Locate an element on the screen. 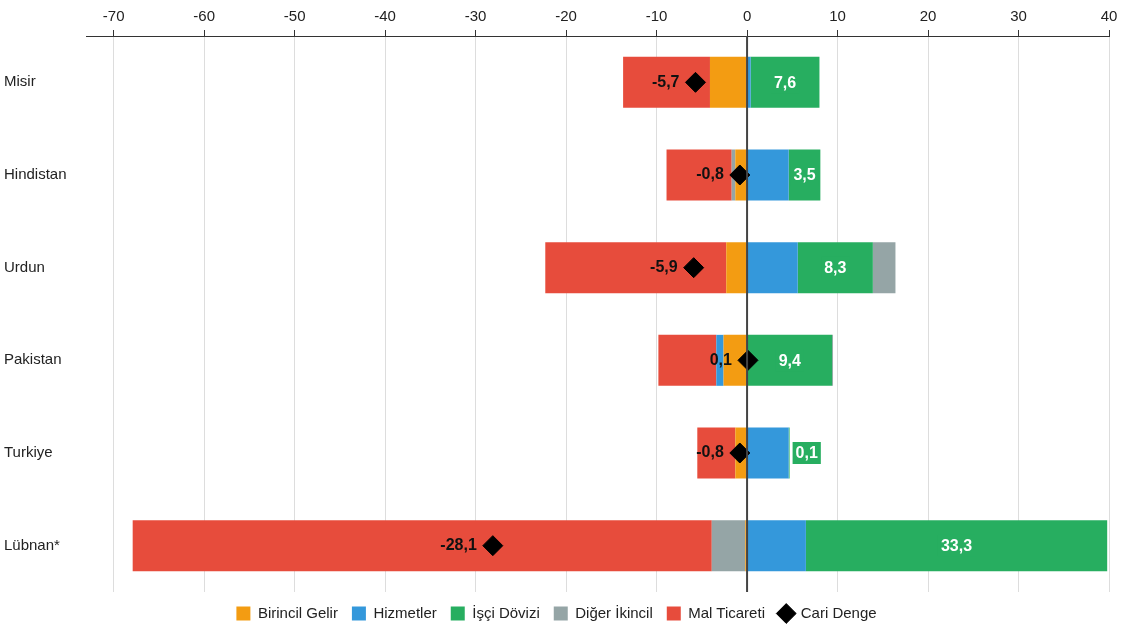  x-tick-label: -20 is located at coordinates (566, 16).